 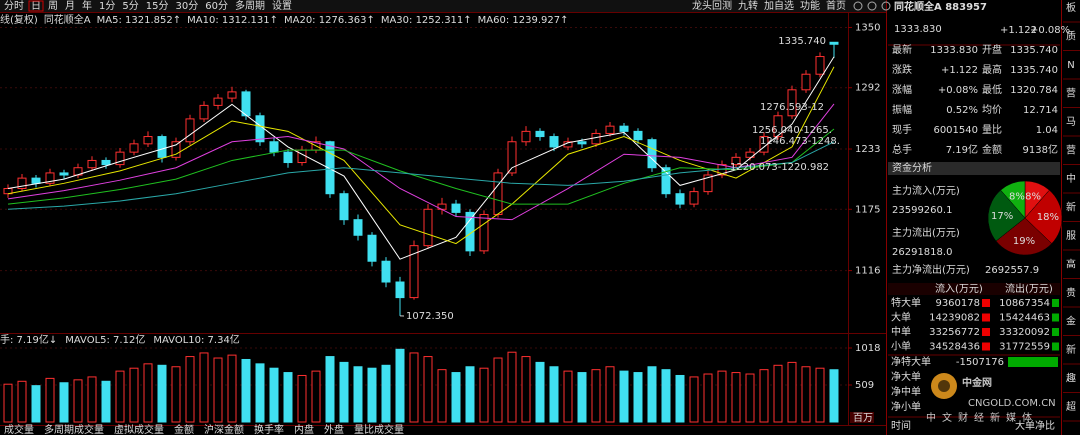 I want to click on net-label: 主力净流出(万元), so click(x=931, y=269).